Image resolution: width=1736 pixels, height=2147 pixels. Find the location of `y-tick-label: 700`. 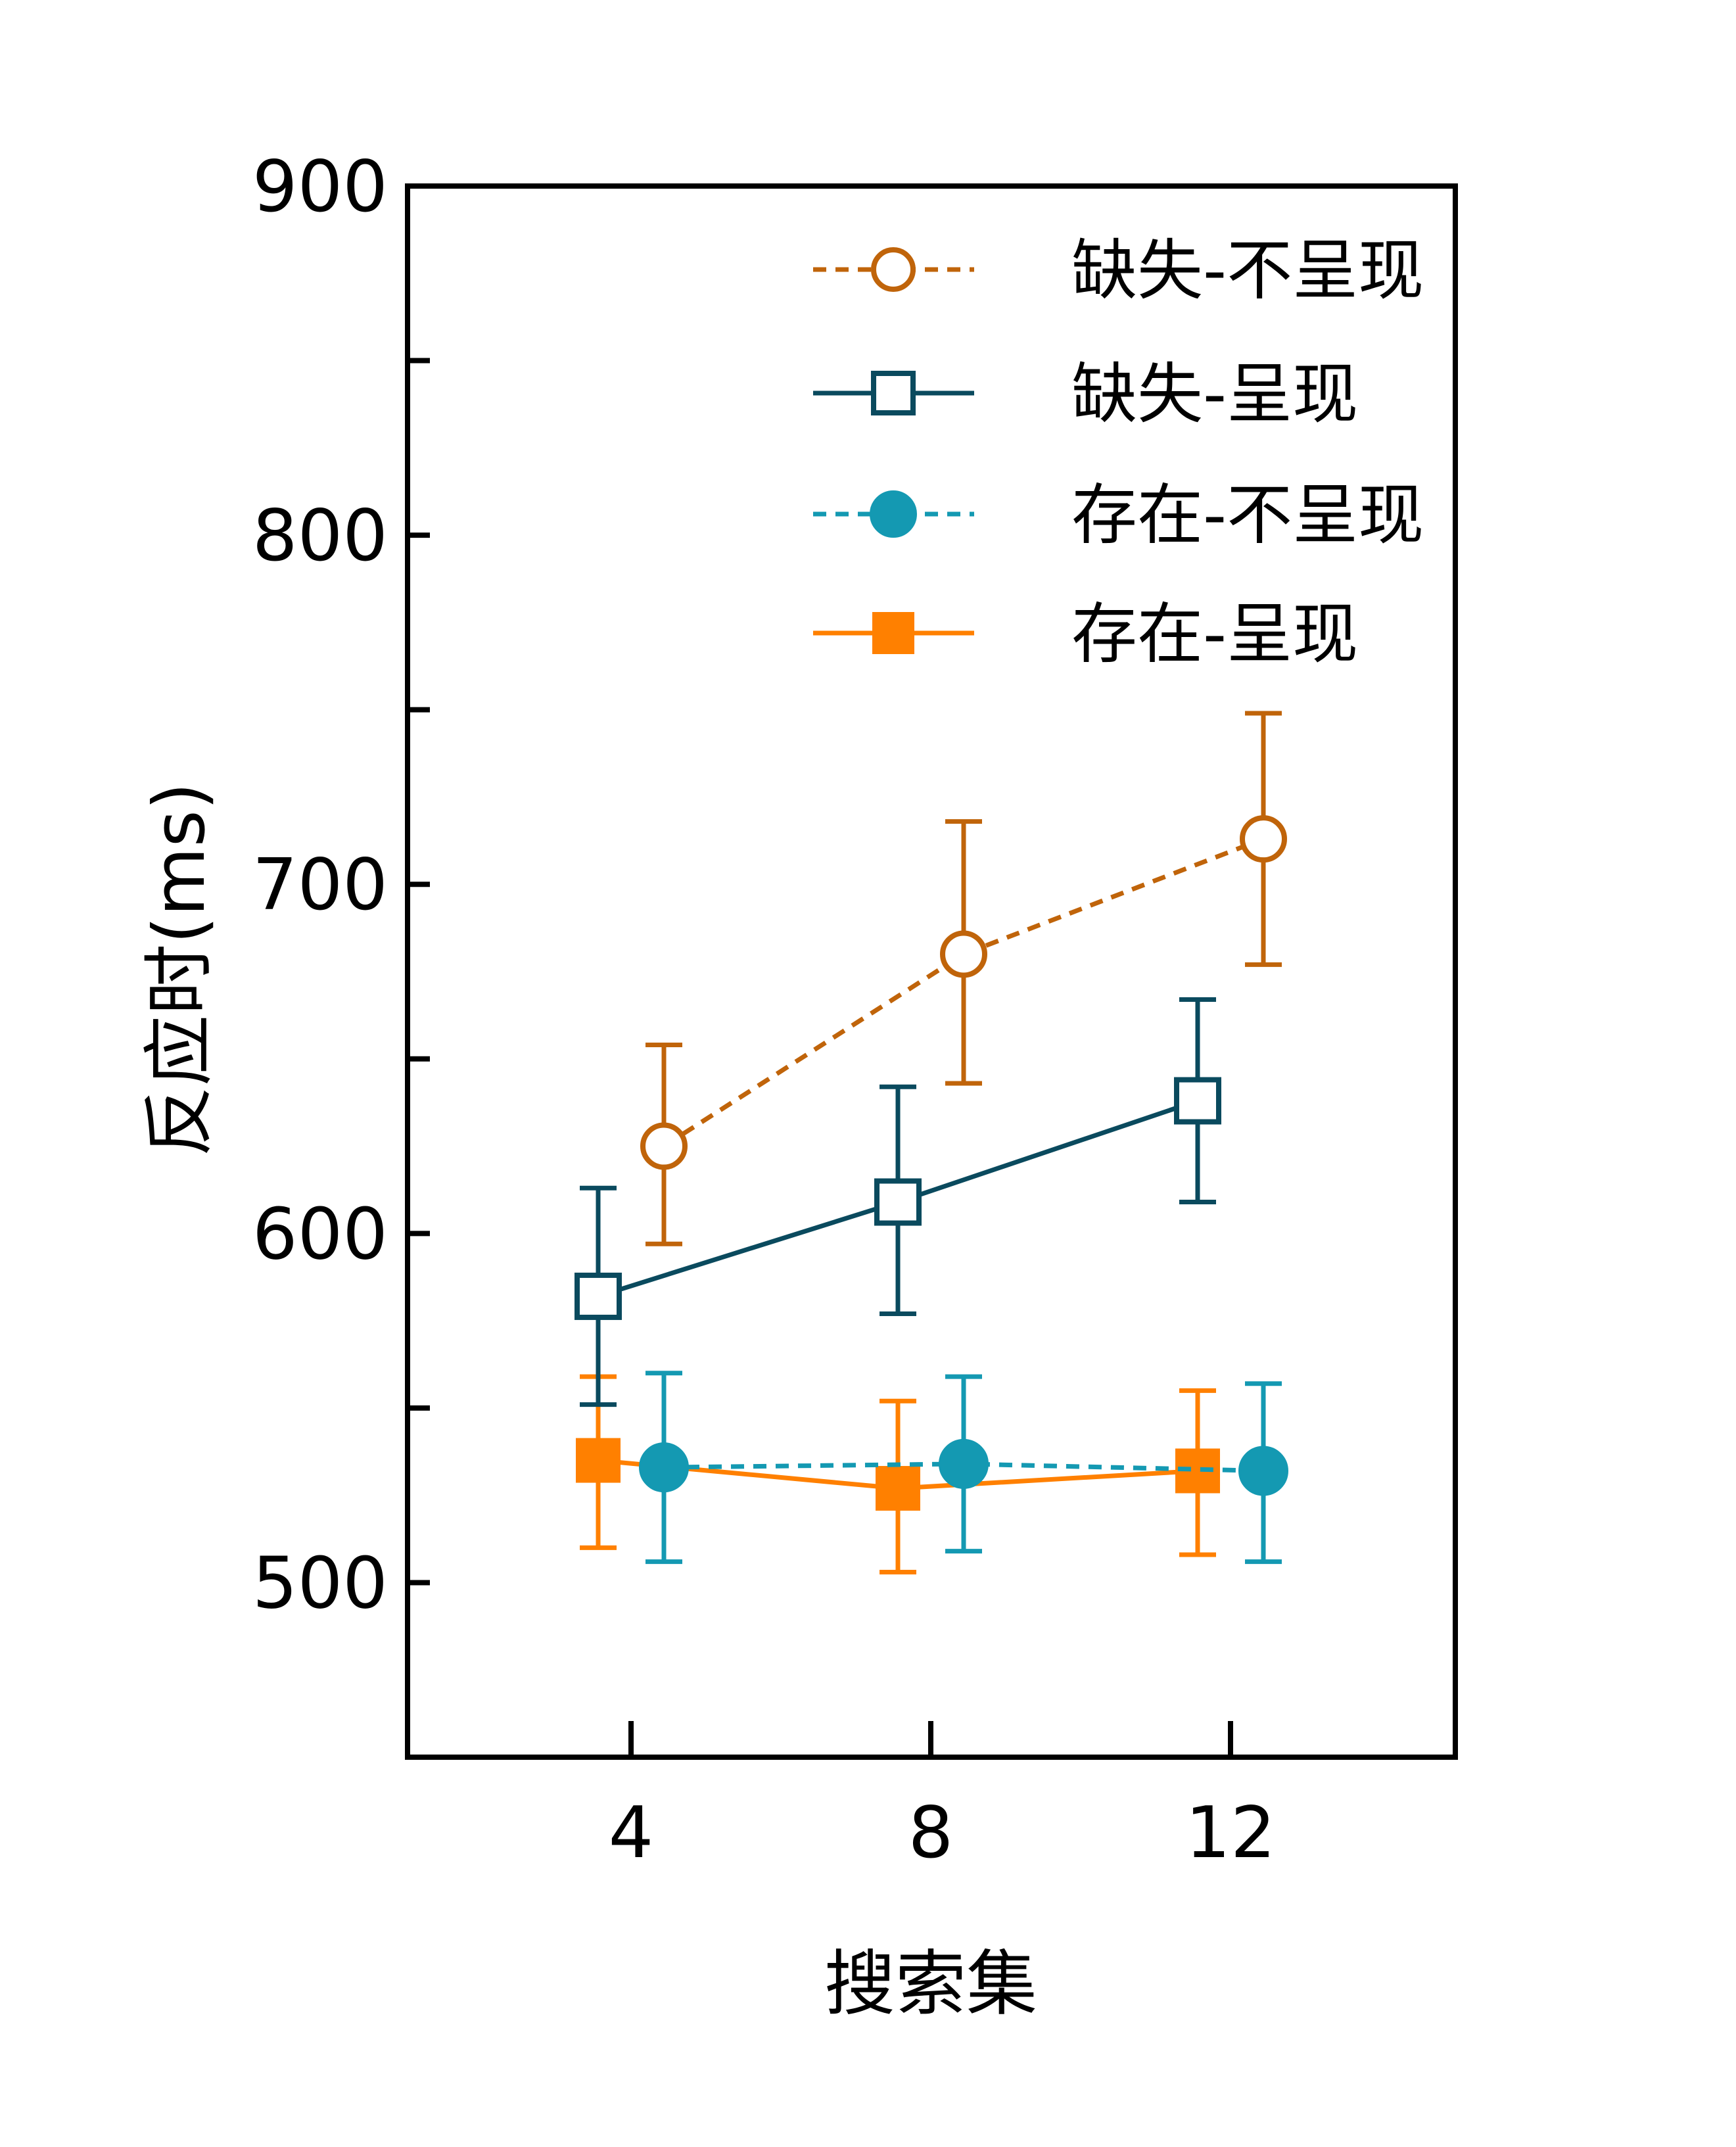

y-tick-label: 700 is located at coordinates (320, 885).